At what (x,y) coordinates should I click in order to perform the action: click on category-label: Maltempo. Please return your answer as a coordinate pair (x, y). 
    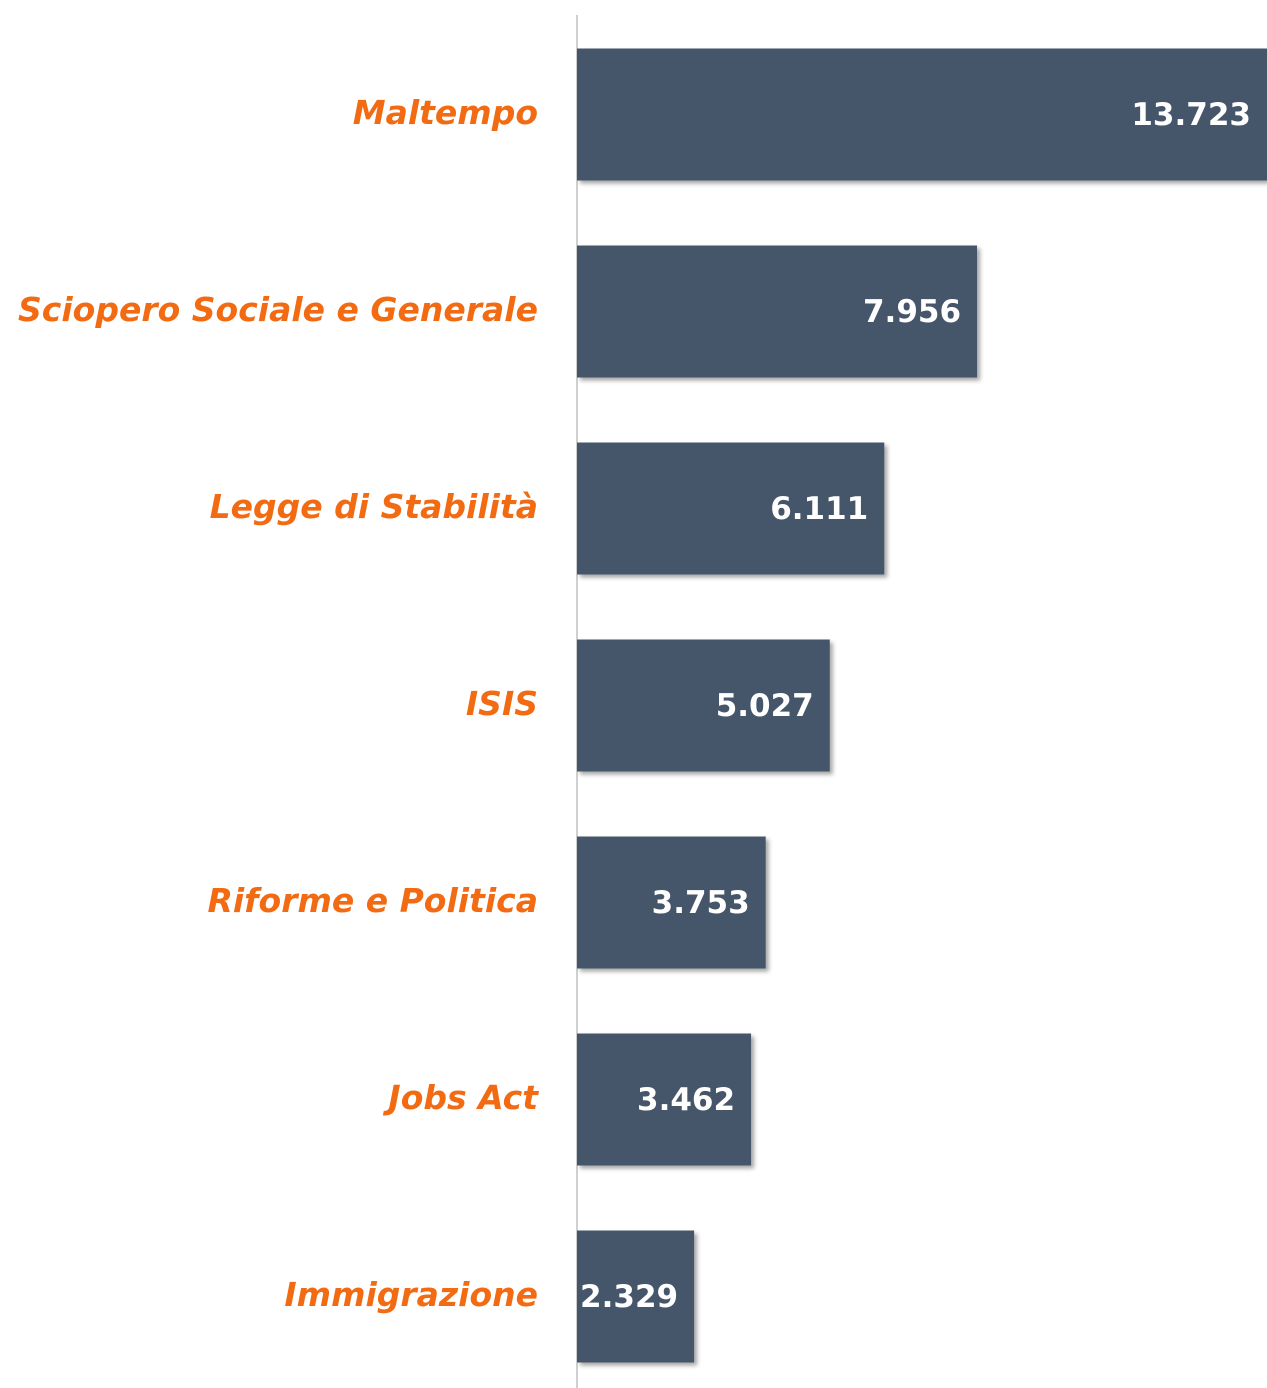
    Looking at the image, I should click on (445, 112).